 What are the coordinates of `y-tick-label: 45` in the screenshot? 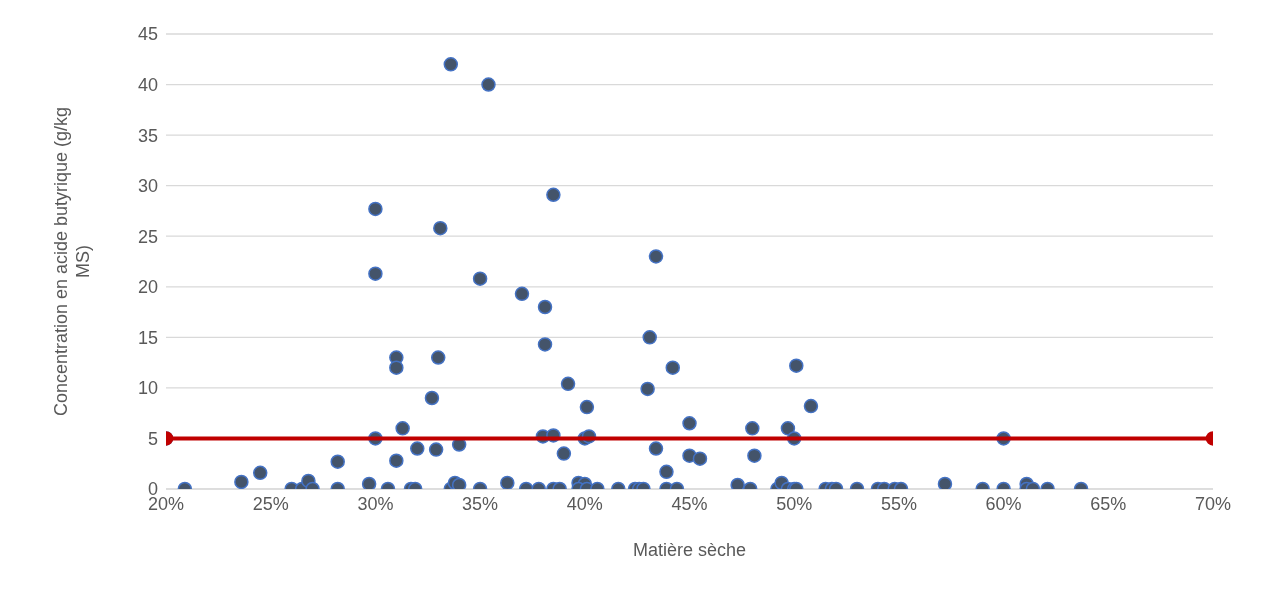 It's located at (147, 34).